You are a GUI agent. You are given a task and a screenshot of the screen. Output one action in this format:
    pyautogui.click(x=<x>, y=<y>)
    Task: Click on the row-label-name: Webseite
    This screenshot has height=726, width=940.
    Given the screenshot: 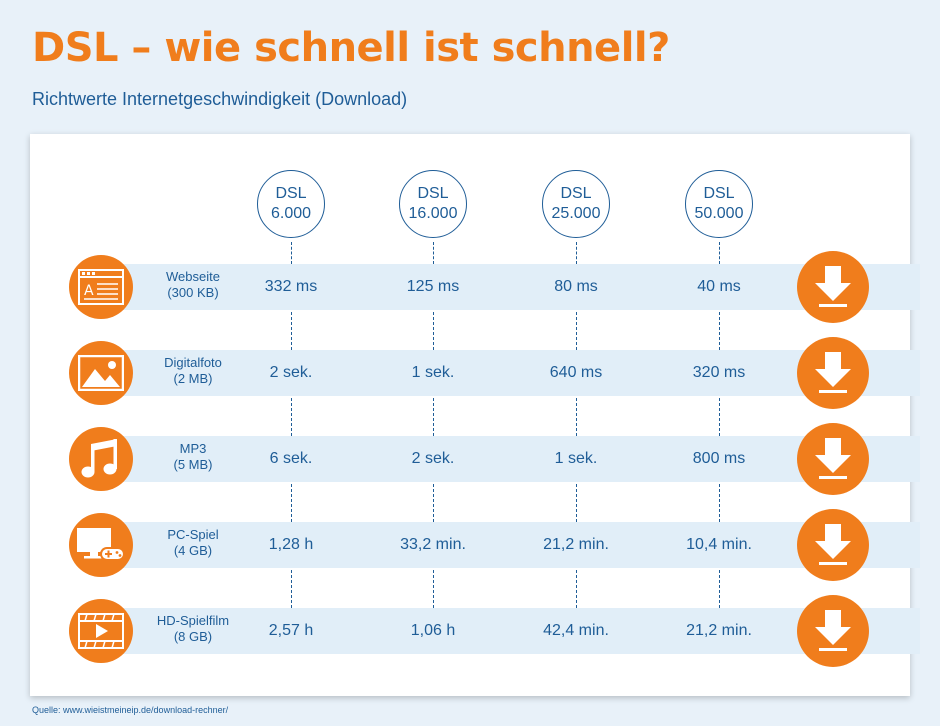 What is the action you would take?
    pyautogui.click(x=193, y=276)
    